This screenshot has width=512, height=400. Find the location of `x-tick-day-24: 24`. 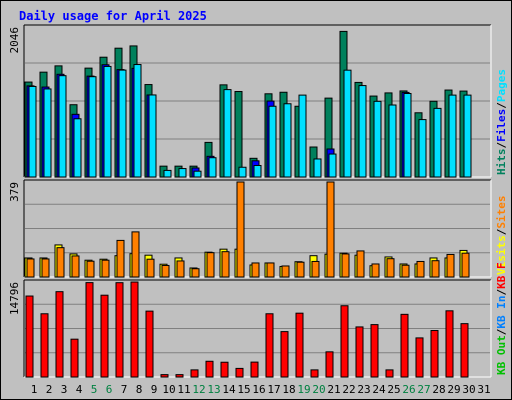

x-tick-day-24: 24 is located at coordinates (379, 389).